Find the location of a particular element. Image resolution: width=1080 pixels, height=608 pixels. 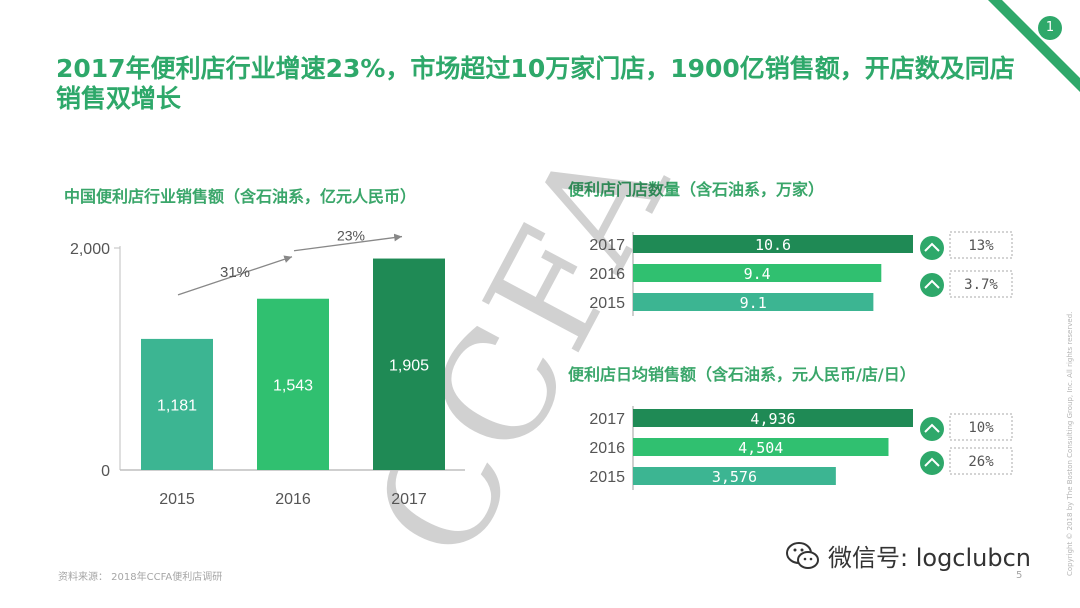

source-note: 资料来源： 2018年CCFA便利店调研 is located at coordinates (140, 577).